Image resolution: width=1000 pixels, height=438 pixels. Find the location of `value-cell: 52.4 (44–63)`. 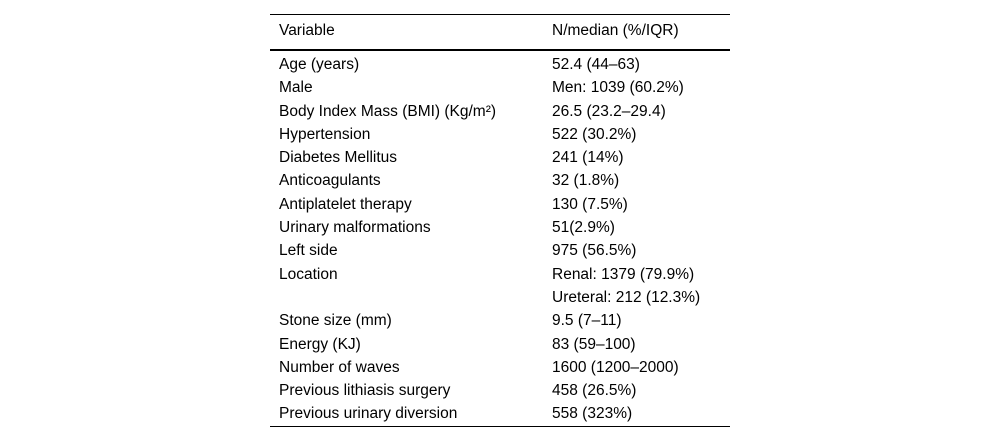

value-cell: 52.4 (44–63) is located at coordinates (596, 64).